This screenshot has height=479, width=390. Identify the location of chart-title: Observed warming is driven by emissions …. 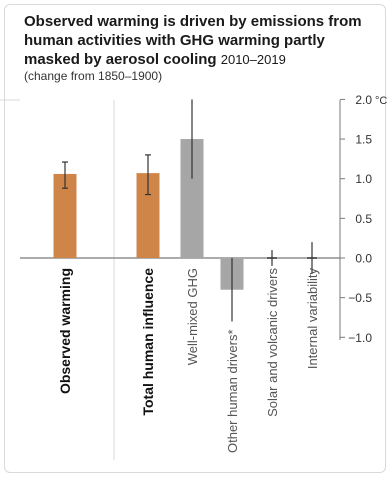
(199, 40).